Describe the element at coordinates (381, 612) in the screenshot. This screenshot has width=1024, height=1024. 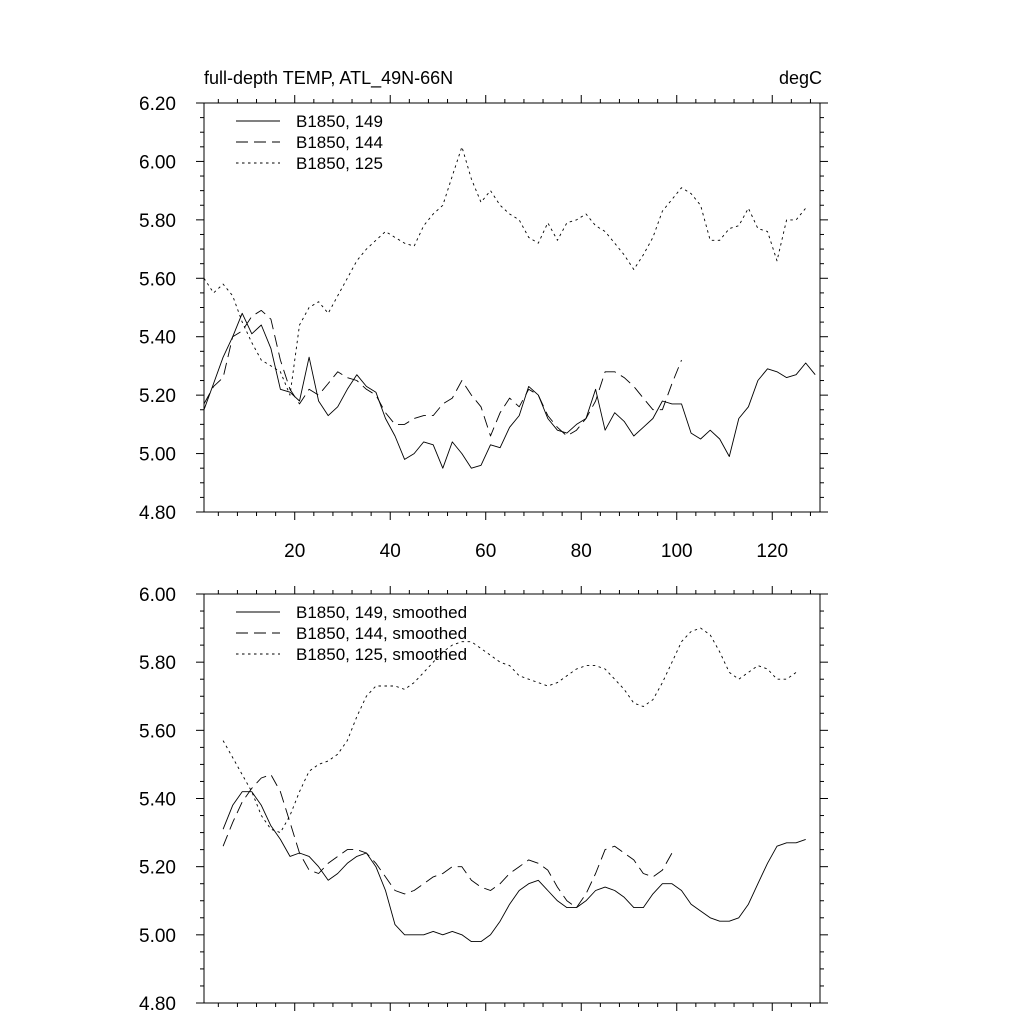
I see `legend-label: B1850, 149, smoothed` at that location.